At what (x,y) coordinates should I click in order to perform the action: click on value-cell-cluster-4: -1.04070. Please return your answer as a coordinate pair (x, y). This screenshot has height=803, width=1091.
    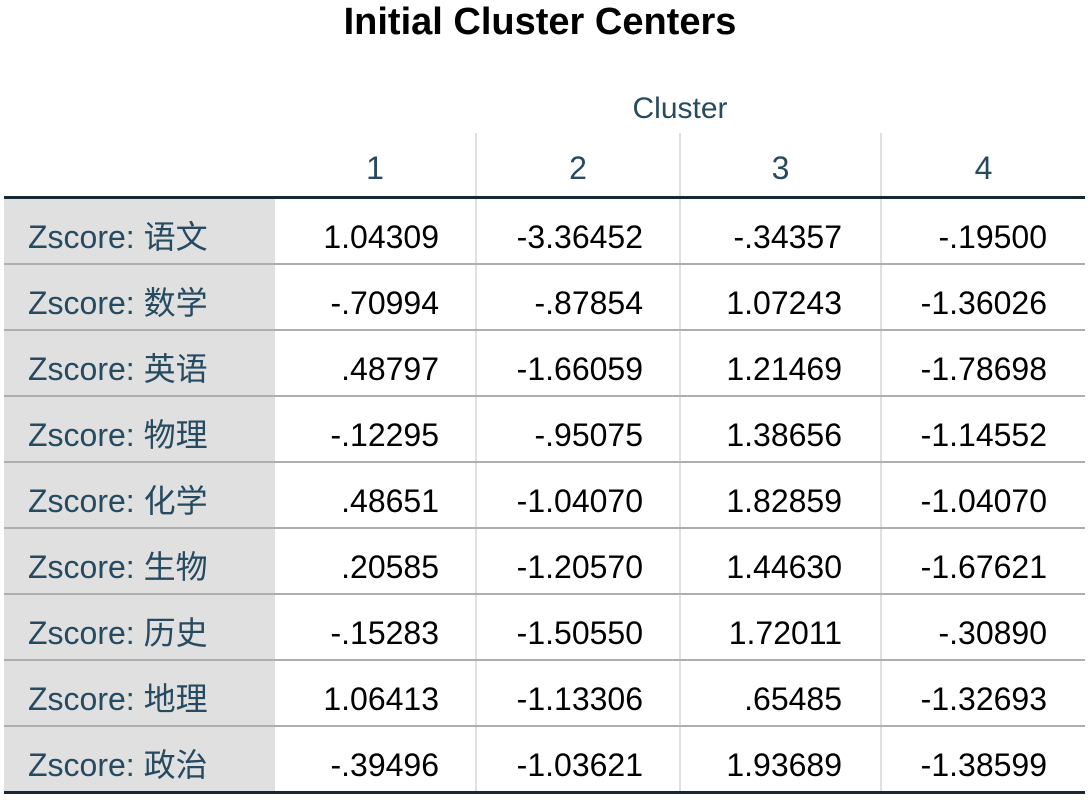
    Looking at the image, I should click on (983, 501).